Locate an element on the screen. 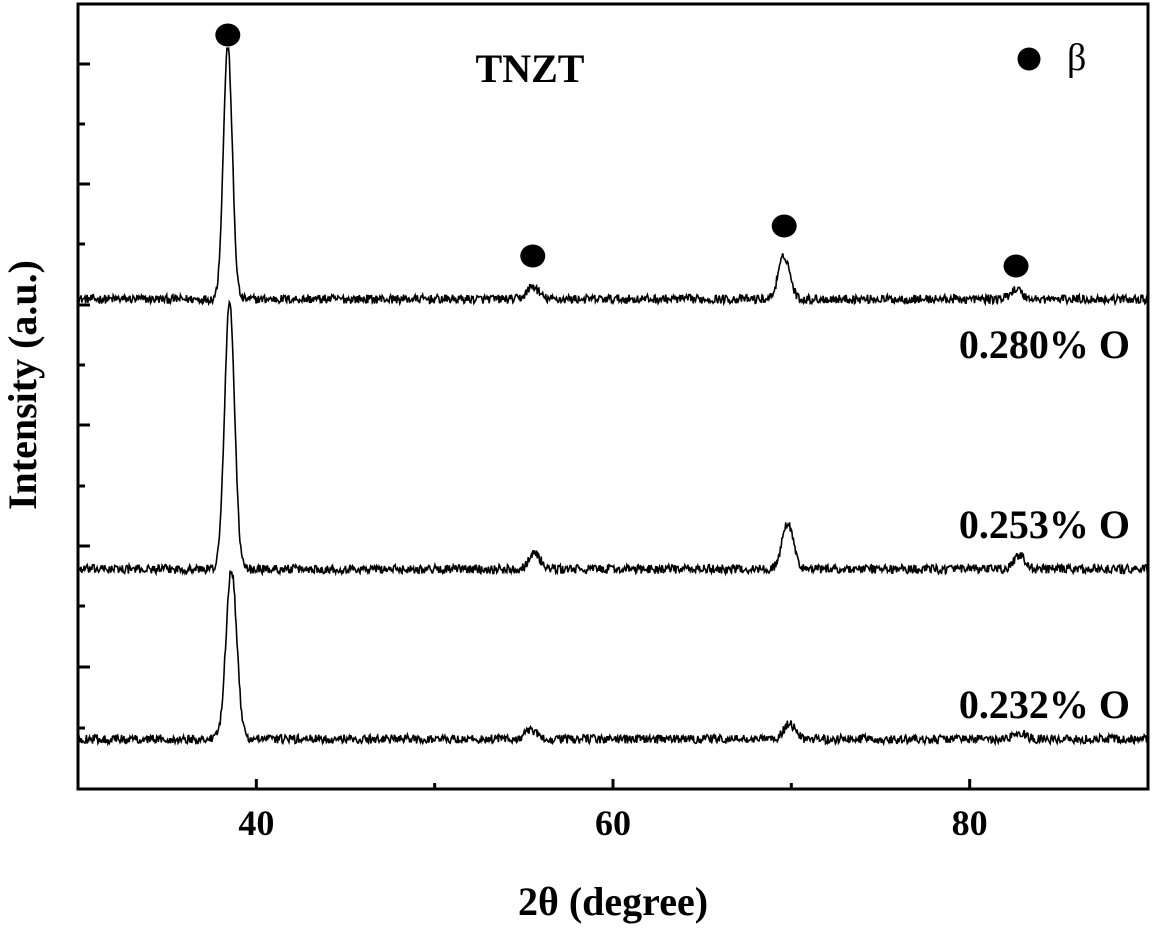  y-axis-label: Intensity (a.u.) is located at coordinates (22, 385).